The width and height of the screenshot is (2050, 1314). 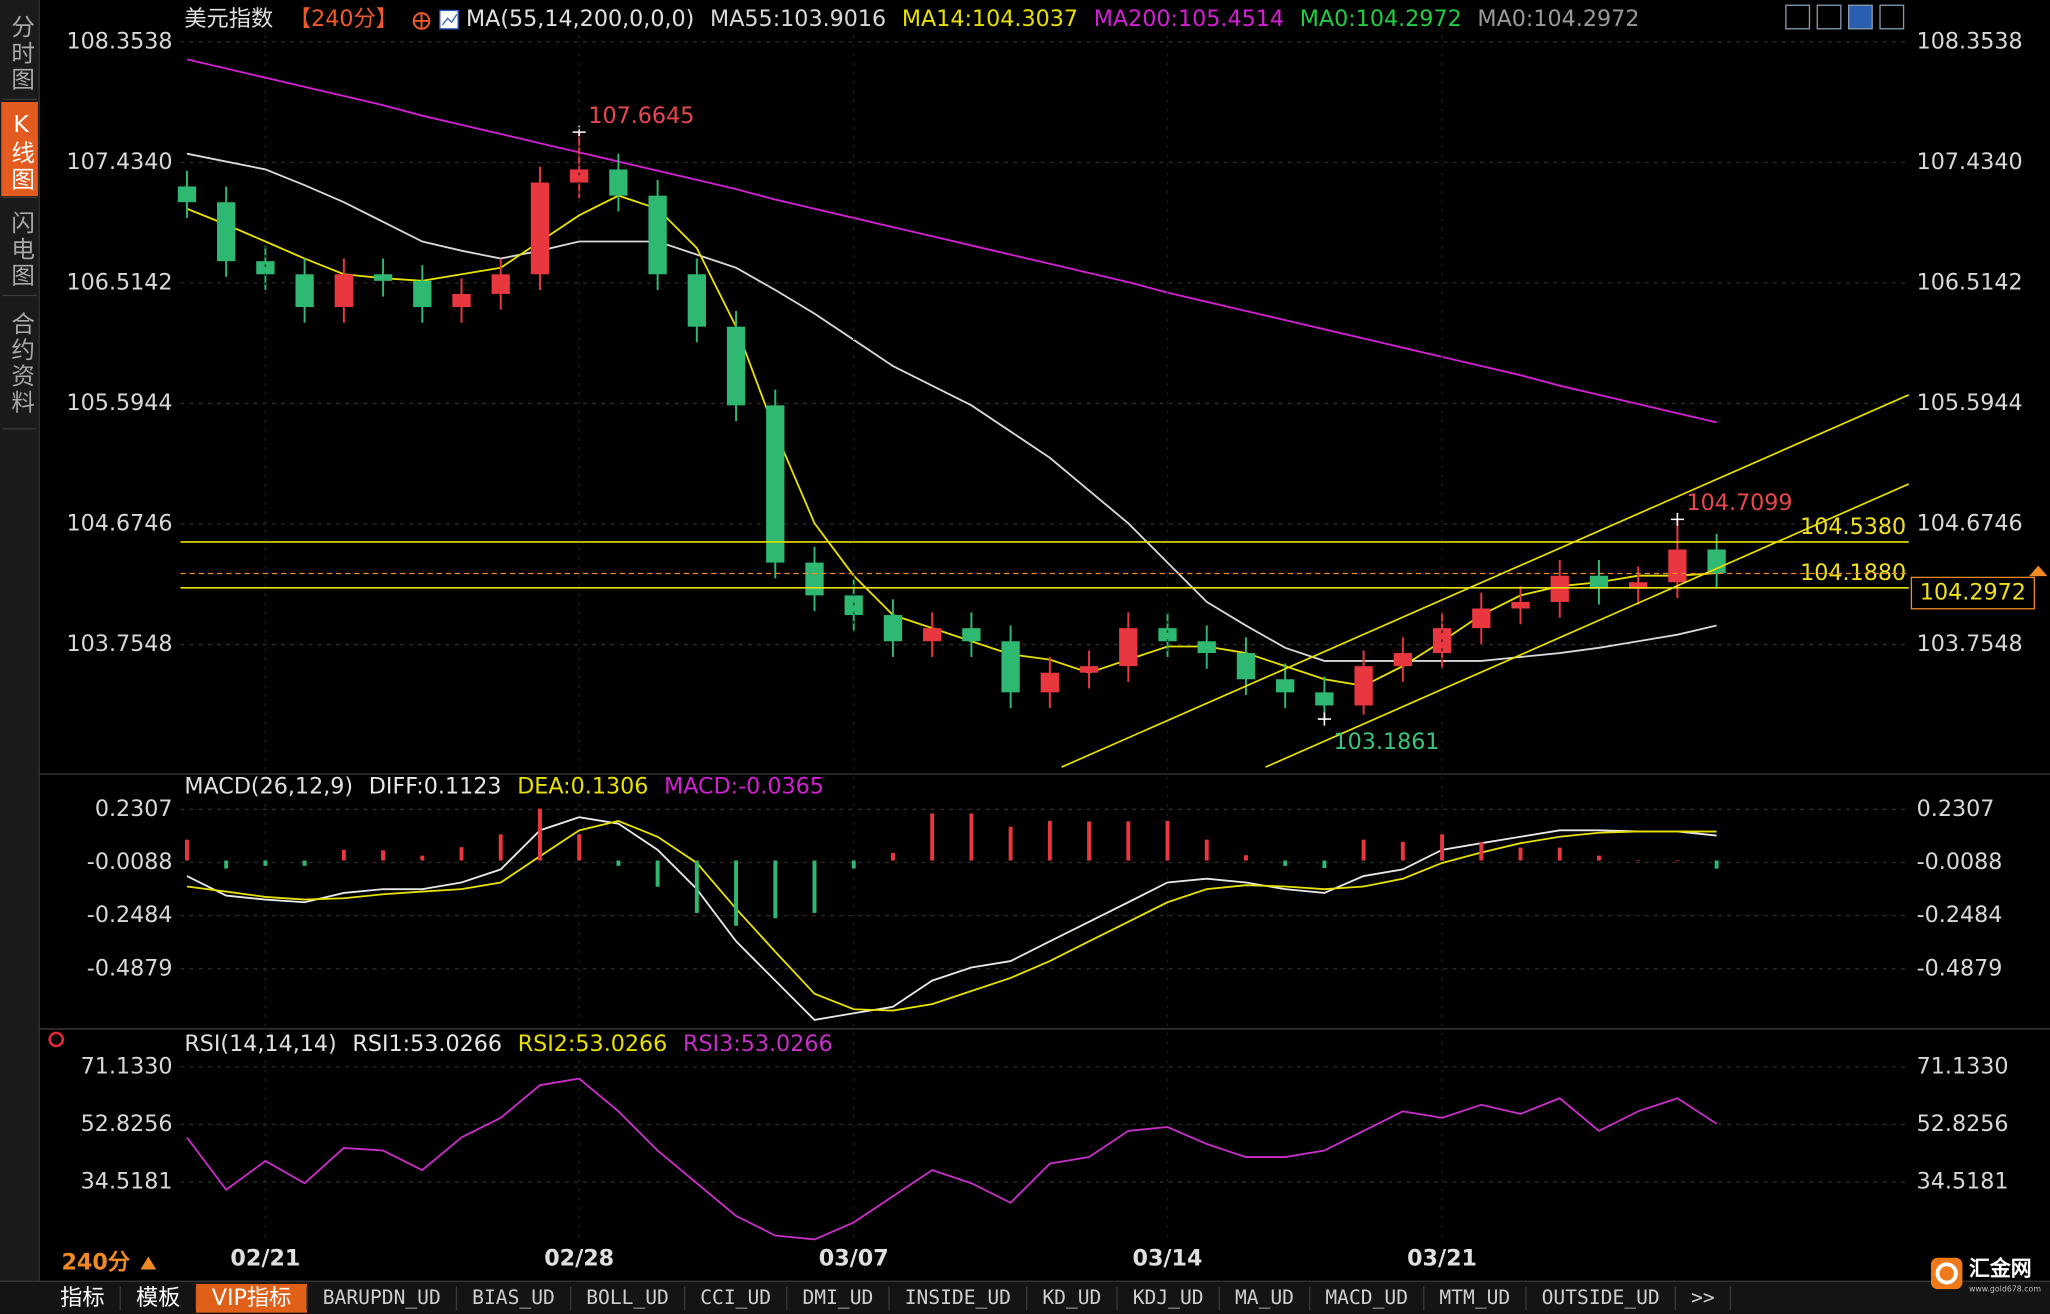 I want to click on logo-url: www.gold678.com, so click(x=2005, y=1289).